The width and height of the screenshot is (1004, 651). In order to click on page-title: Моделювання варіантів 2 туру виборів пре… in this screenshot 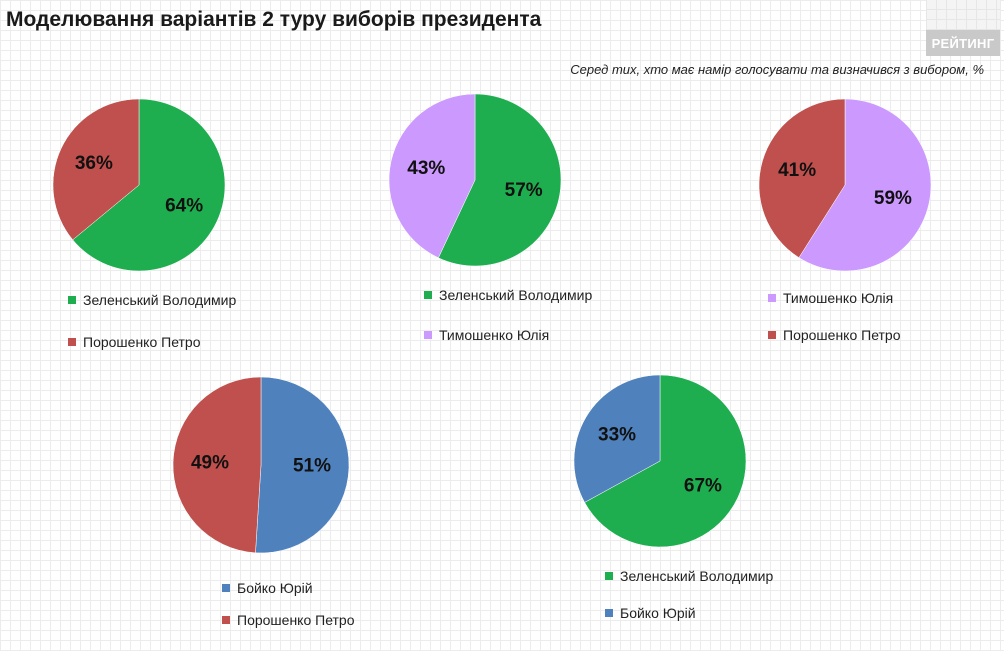, I will do `click(274, 19)`.